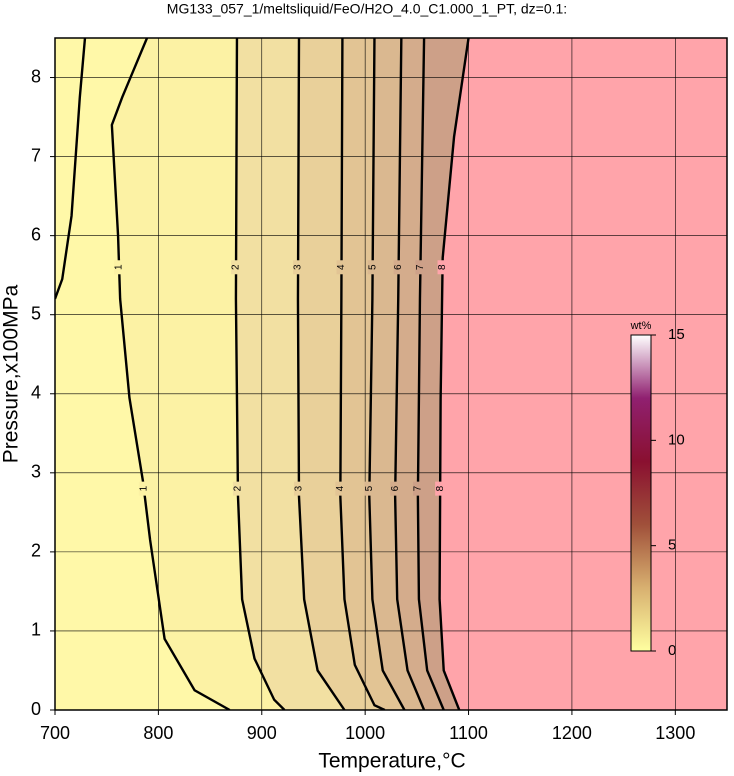 This screenshot has height=776, width=734. I want to click on y-tick-label: 6, so click(36, 234).